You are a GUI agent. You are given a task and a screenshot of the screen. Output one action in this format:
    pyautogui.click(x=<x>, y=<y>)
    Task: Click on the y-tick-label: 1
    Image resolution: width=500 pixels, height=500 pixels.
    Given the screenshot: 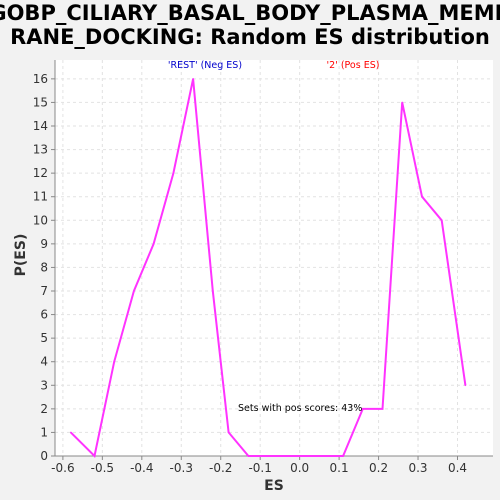 What is the action you would take?
    pyautogui.click(x=44, y=432)
    